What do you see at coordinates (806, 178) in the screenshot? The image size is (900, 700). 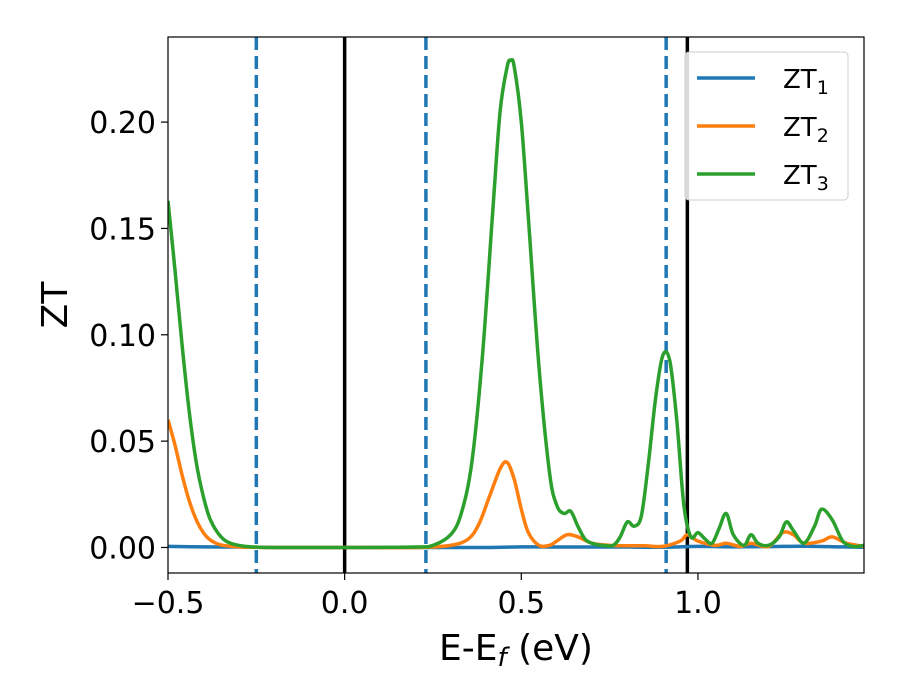 I see `legend-label-zt3: ZT3` at bounding box center [806, 178].